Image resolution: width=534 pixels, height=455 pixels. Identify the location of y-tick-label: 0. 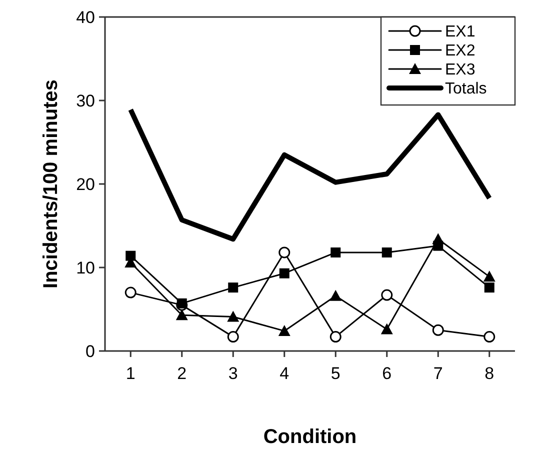
(90, 351).